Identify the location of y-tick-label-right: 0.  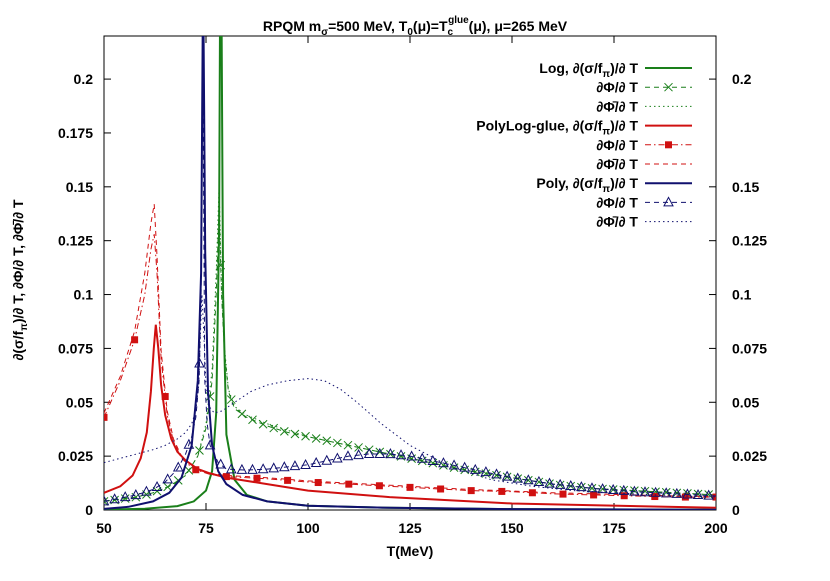
(736, 510).